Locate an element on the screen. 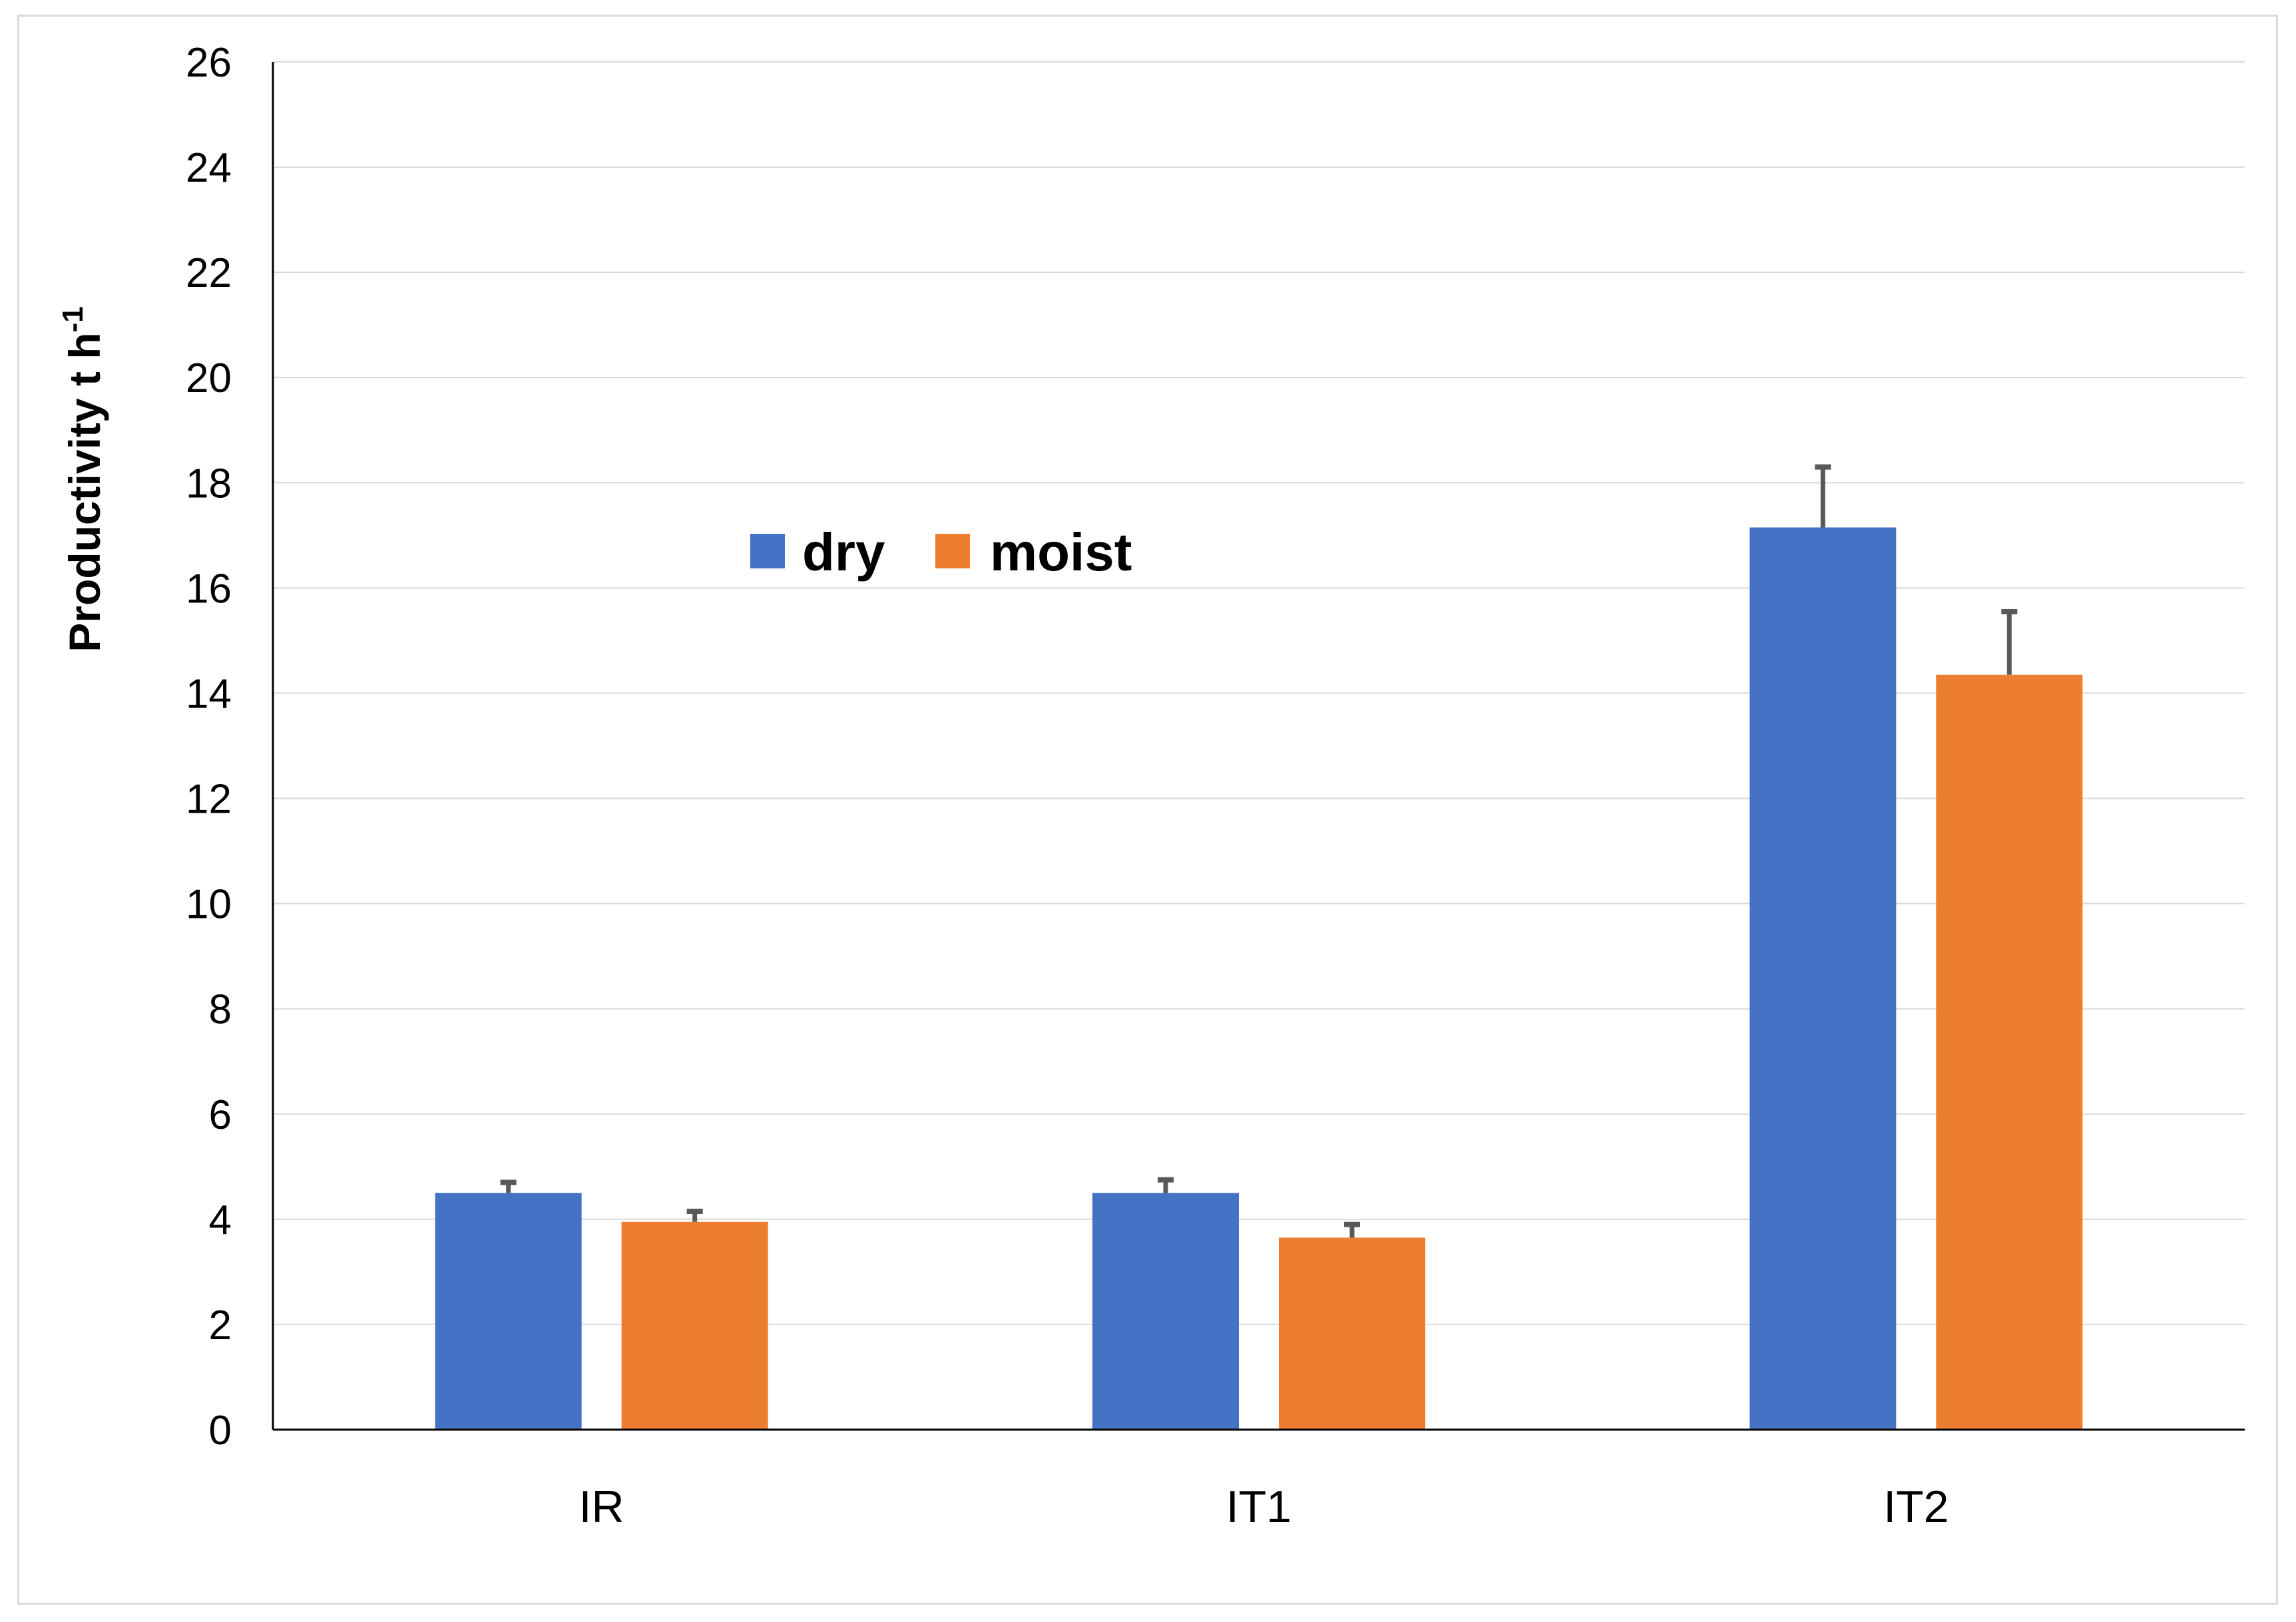 Image resolution: width=2296 pixels, height=1622 pixels. bar-dry-IR is located at coordinates (508, 1311).